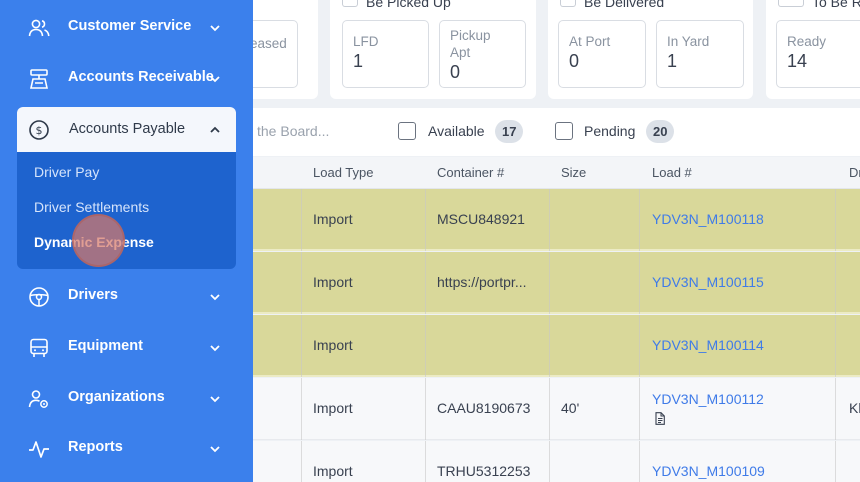 The image size is (860, 482). What do you see at coordinates (39, 347) in the screenshot?
I see `truck-icon` at bounding box center [39, 347].